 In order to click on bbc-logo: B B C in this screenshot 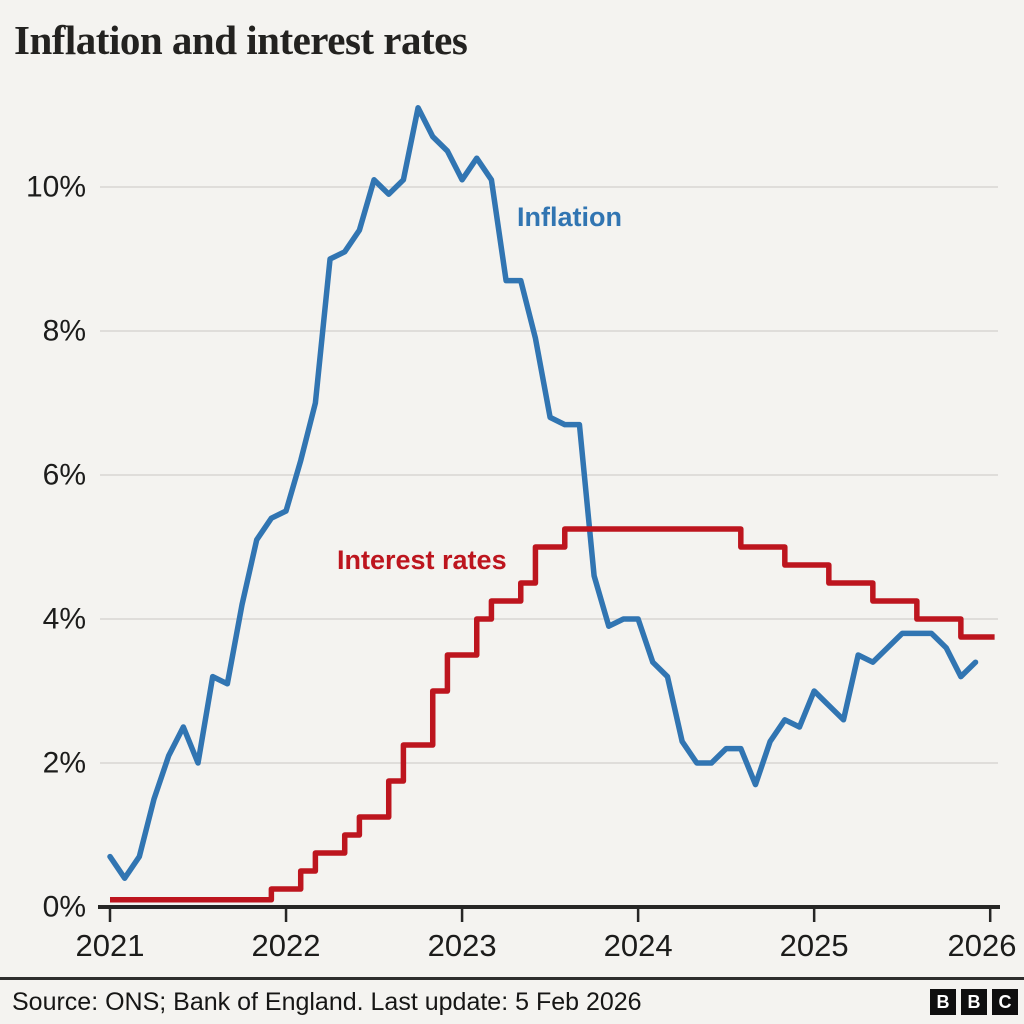, I will do `click(974, 1002)`.